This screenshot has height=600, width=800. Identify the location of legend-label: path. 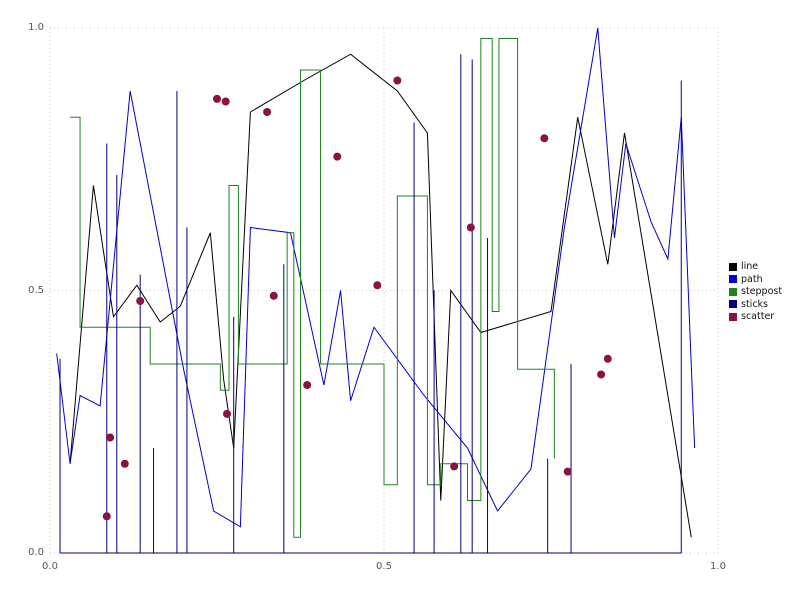
(752, 279).